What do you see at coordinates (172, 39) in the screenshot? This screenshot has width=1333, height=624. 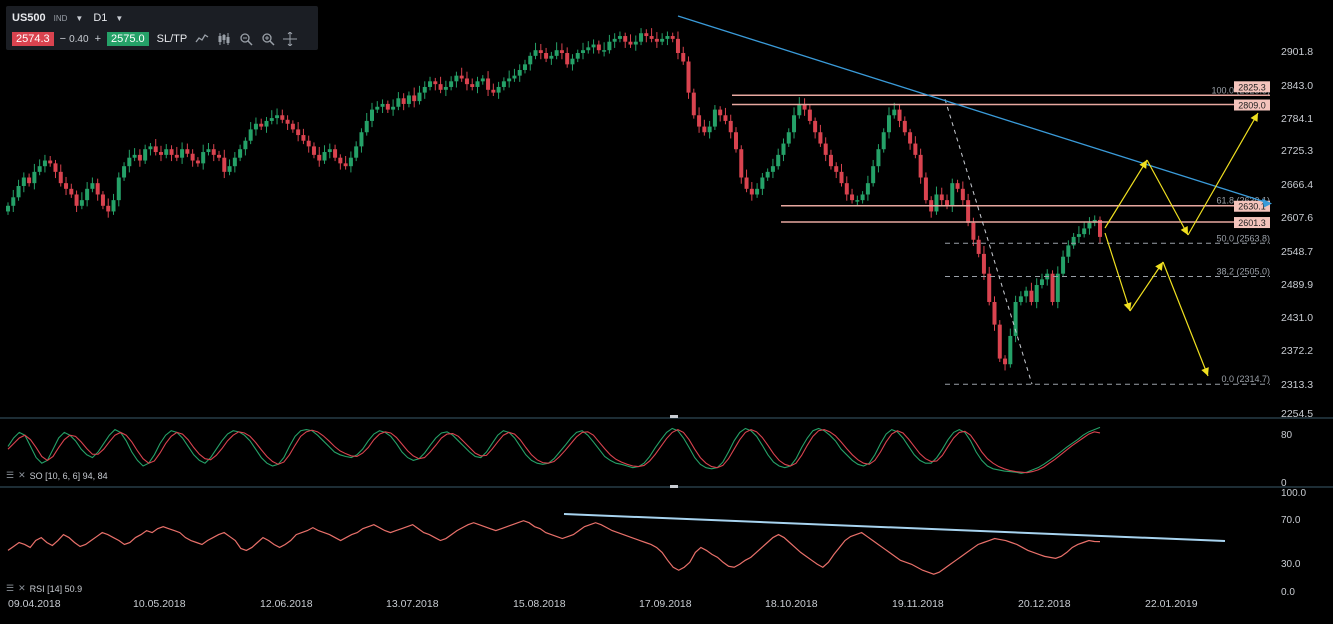 I see `sl-tp-button: SL/TP` at bounding box center [172, 39].